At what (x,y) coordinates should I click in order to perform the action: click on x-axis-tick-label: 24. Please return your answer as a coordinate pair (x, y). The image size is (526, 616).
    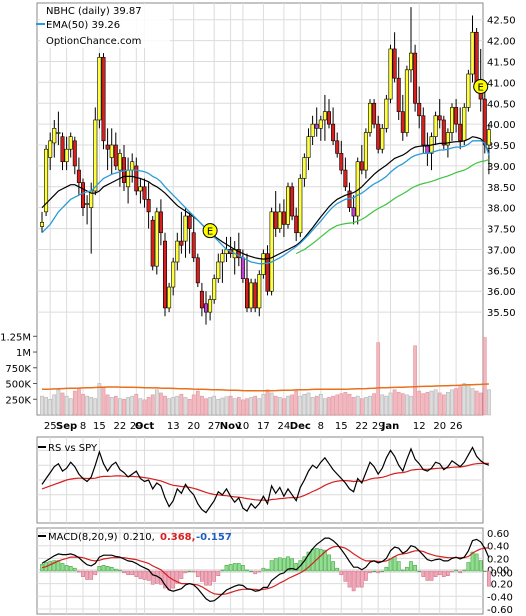
    Looking at the image, I should click on (284, 426).